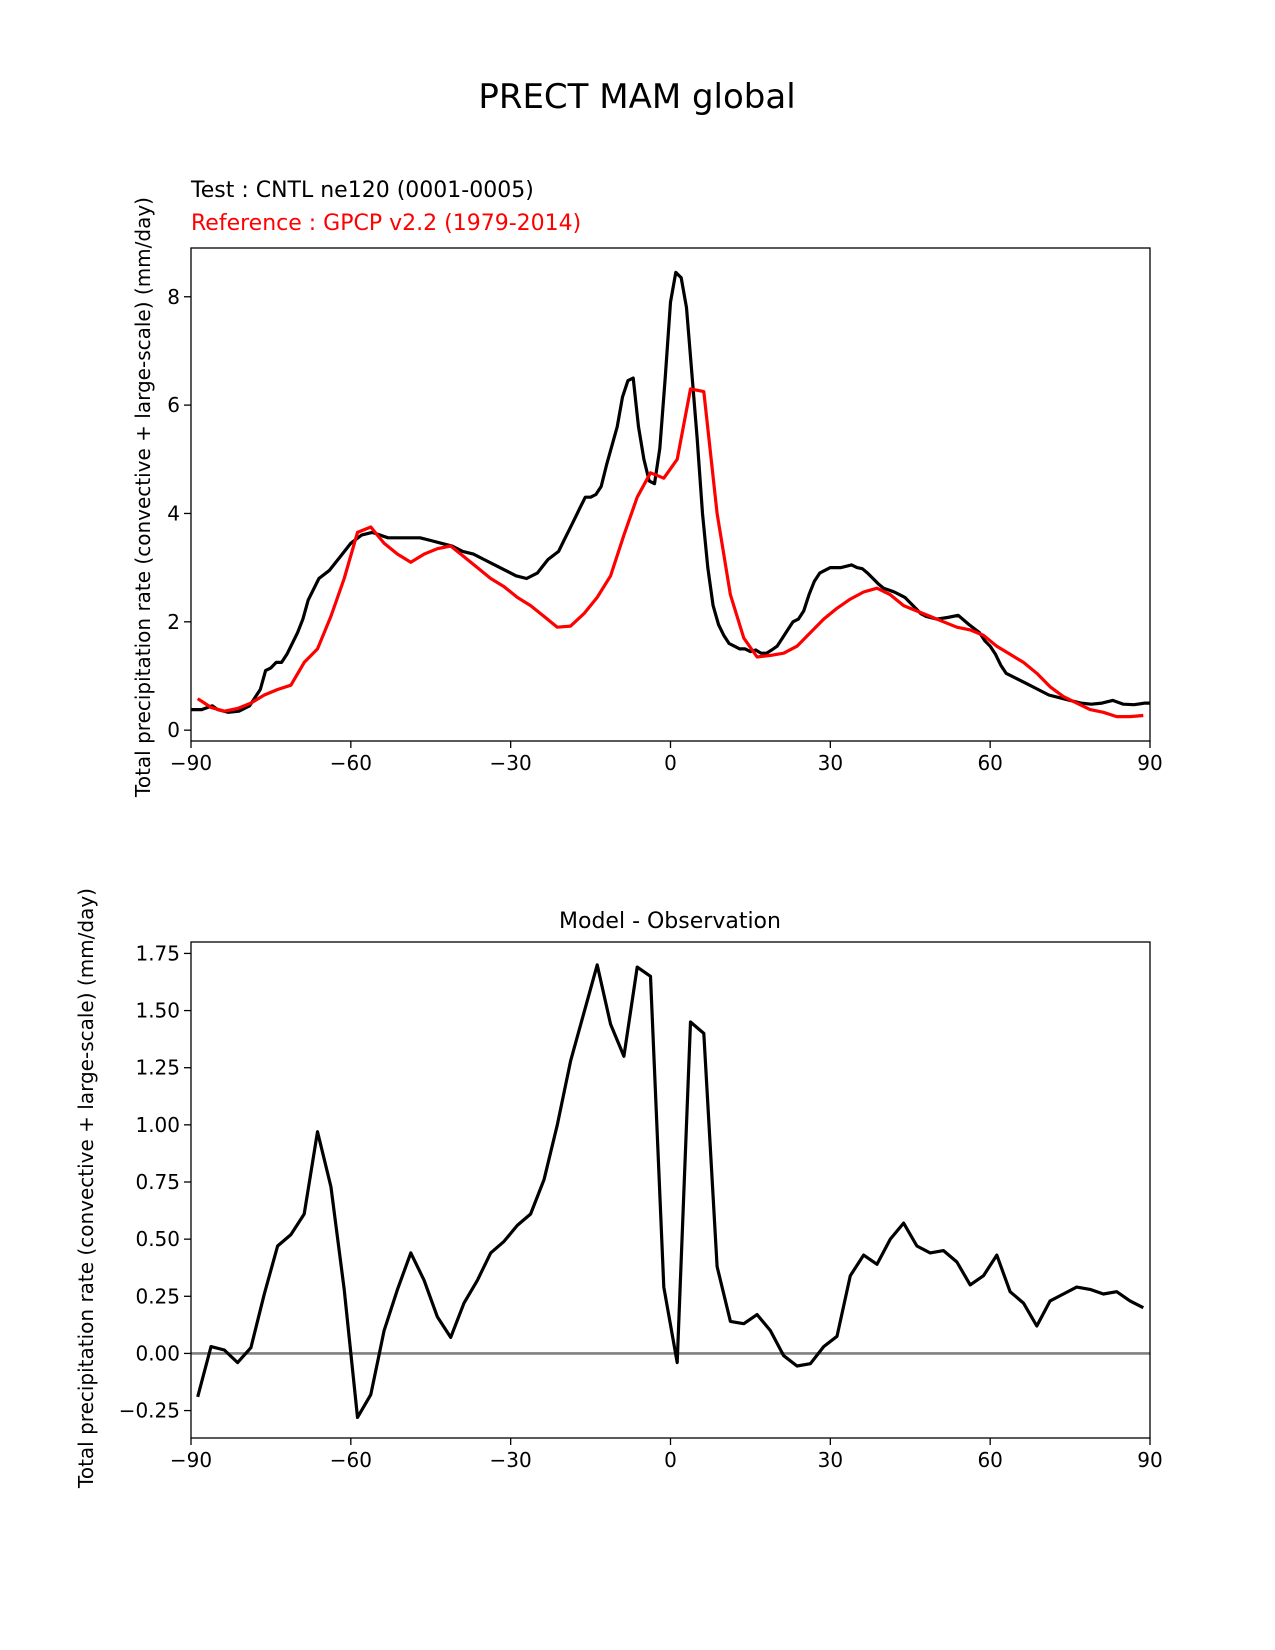 The image size is (1275, 1650). What do you see at coordinates (157, 1068) in the screenshot?
I see `y-tick-label: 1.25` at bounding box center [157, 1068].